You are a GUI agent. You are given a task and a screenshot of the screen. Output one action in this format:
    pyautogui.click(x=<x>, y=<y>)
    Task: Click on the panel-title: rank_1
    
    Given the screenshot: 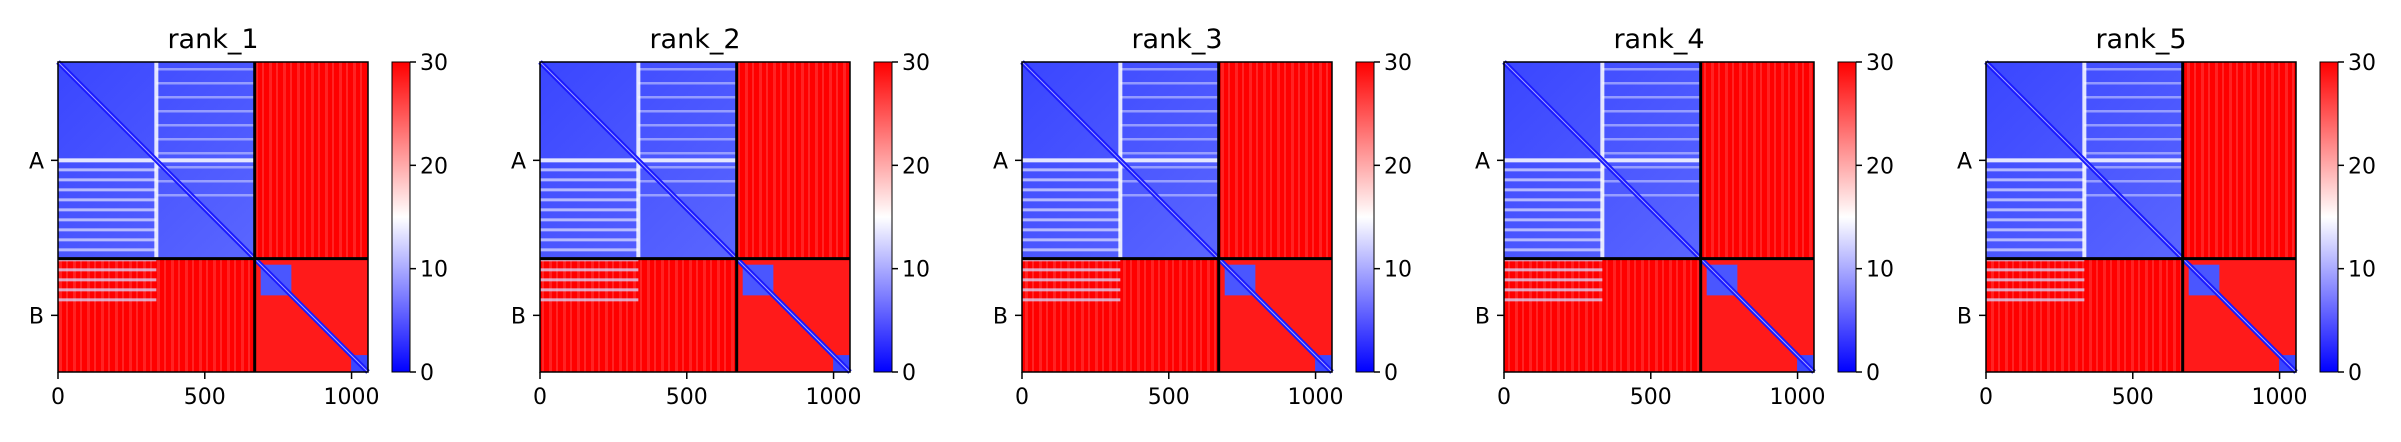 What is the action you would take?
    pyautogui.click(x=212, y=39)
    